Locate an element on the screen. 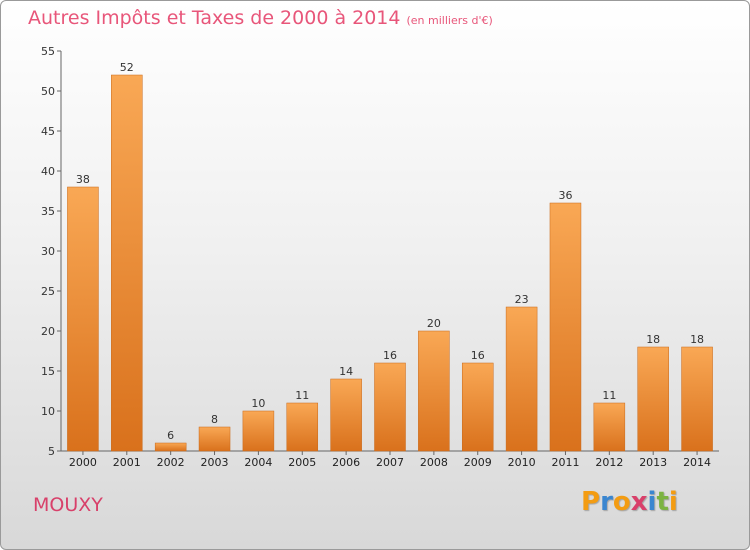 This screenshot has width=750, height=550. value-label: 8 is located at coordinates (214, 419).